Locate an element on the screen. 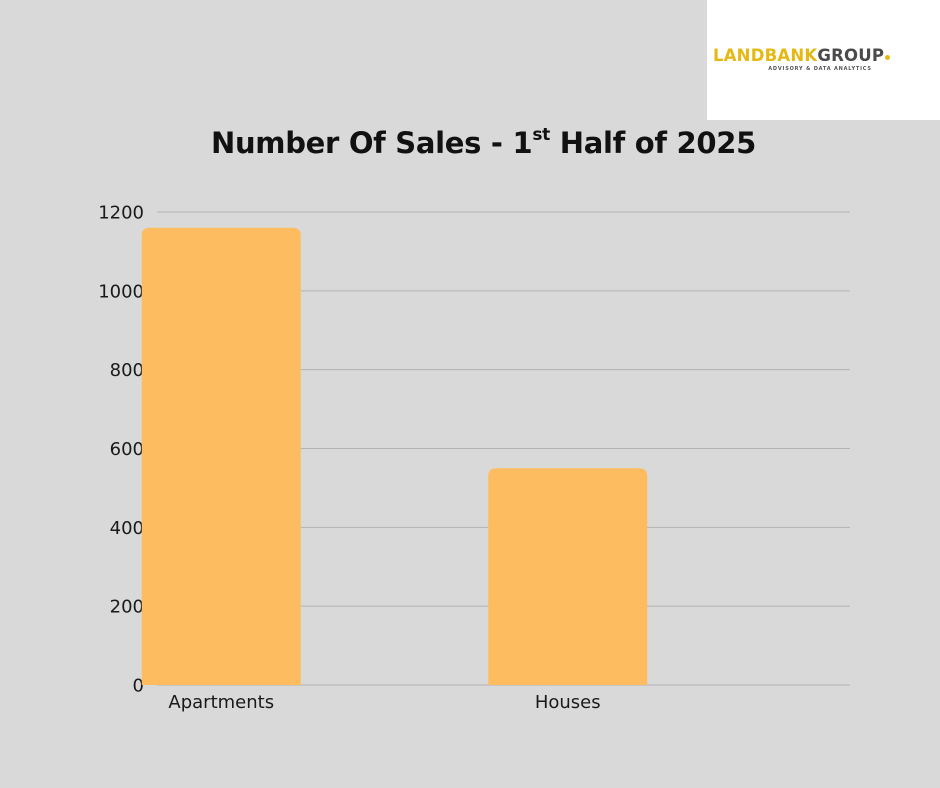  chart-title-superscript: st is located at coordinates (541, 135).